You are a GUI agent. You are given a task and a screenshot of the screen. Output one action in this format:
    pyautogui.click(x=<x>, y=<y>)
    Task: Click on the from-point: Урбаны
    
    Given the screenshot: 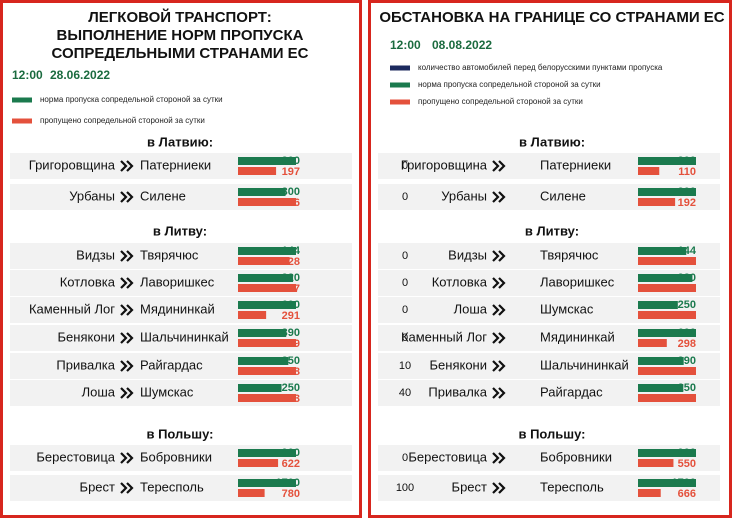 What is the action you would take?
    pyautogui.click(x=92, y=195)
    